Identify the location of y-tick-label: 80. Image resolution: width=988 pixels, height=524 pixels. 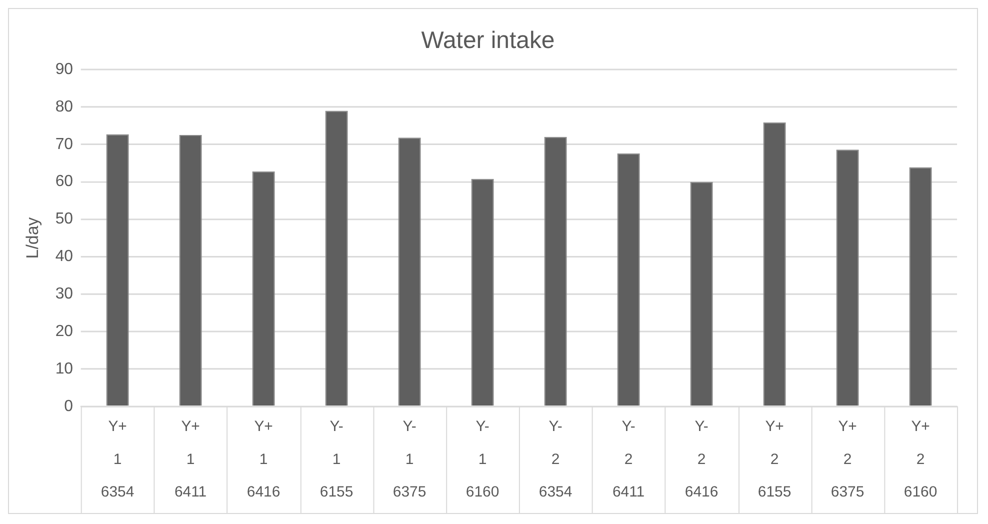
(64, 107).